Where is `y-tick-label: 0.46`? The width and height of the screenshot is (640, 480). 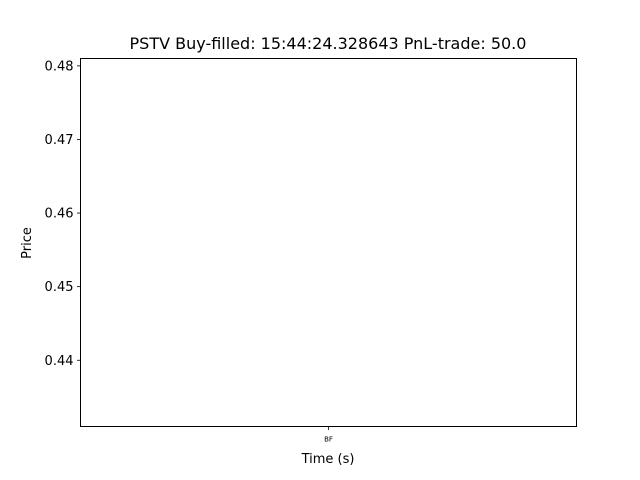
y-tick-label: 0.46 is located at coordinates (59, 214).